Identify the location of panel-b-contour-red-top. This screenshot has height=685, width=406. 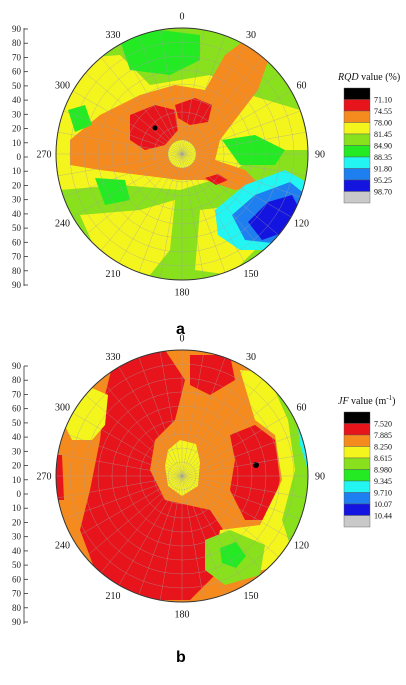
(212, 375).